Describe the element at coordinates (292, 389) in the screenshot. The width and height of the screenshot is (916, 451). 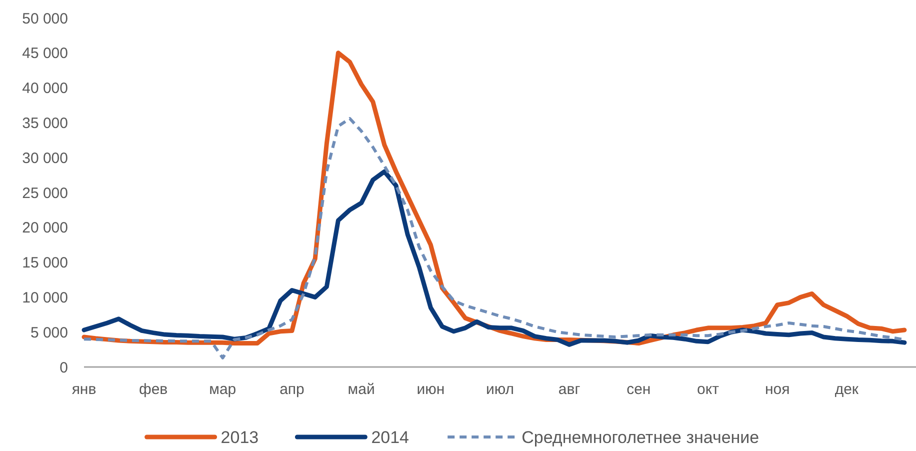
I see `x-tick-label: апр` at that location.